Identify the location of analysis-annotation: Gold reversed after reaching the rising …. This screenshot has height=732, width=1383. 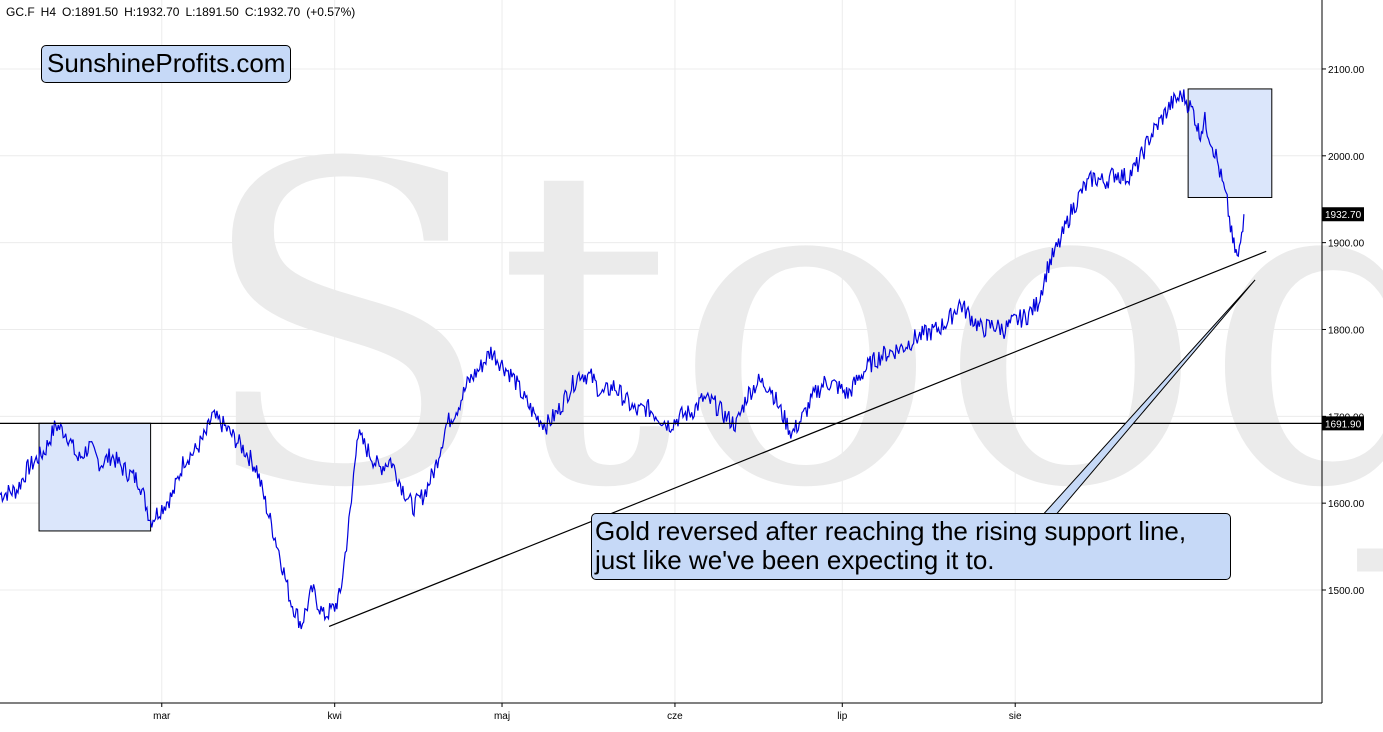
(911, 546).